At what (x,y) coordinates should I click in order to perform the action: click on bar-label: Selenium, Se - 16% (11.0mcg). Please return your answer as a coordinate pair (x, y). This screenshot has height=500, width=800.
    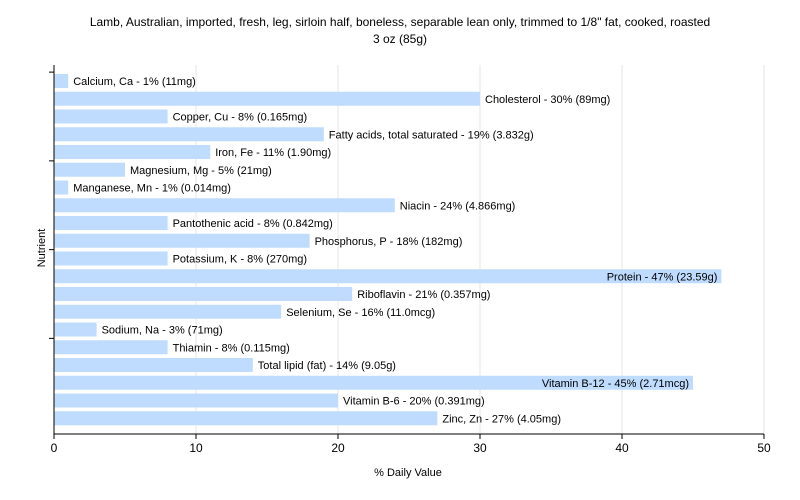
    Looking at the image, I should click on (360, 313).